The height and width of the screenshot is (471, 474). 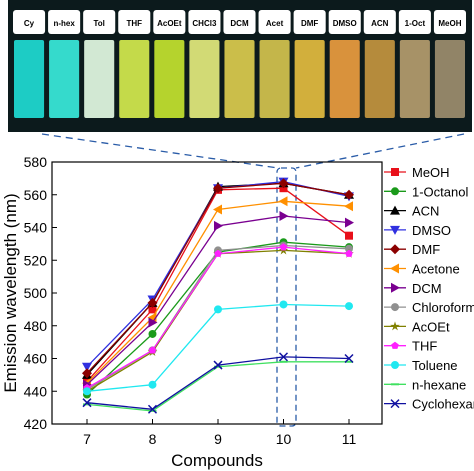 What do you see at coordinates (440, 191) in the screenshot?
I see `legend-label-1: 1-Octanol` at bounding box center [440, 191].